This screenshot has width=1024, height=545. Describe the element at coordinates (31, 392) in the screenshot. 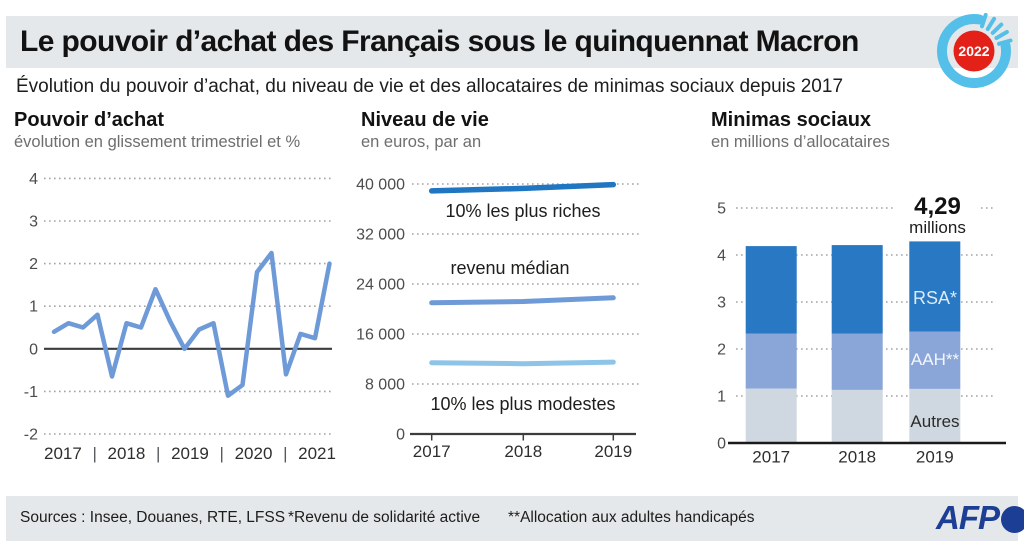

I see `svg-text: -1` at that location.